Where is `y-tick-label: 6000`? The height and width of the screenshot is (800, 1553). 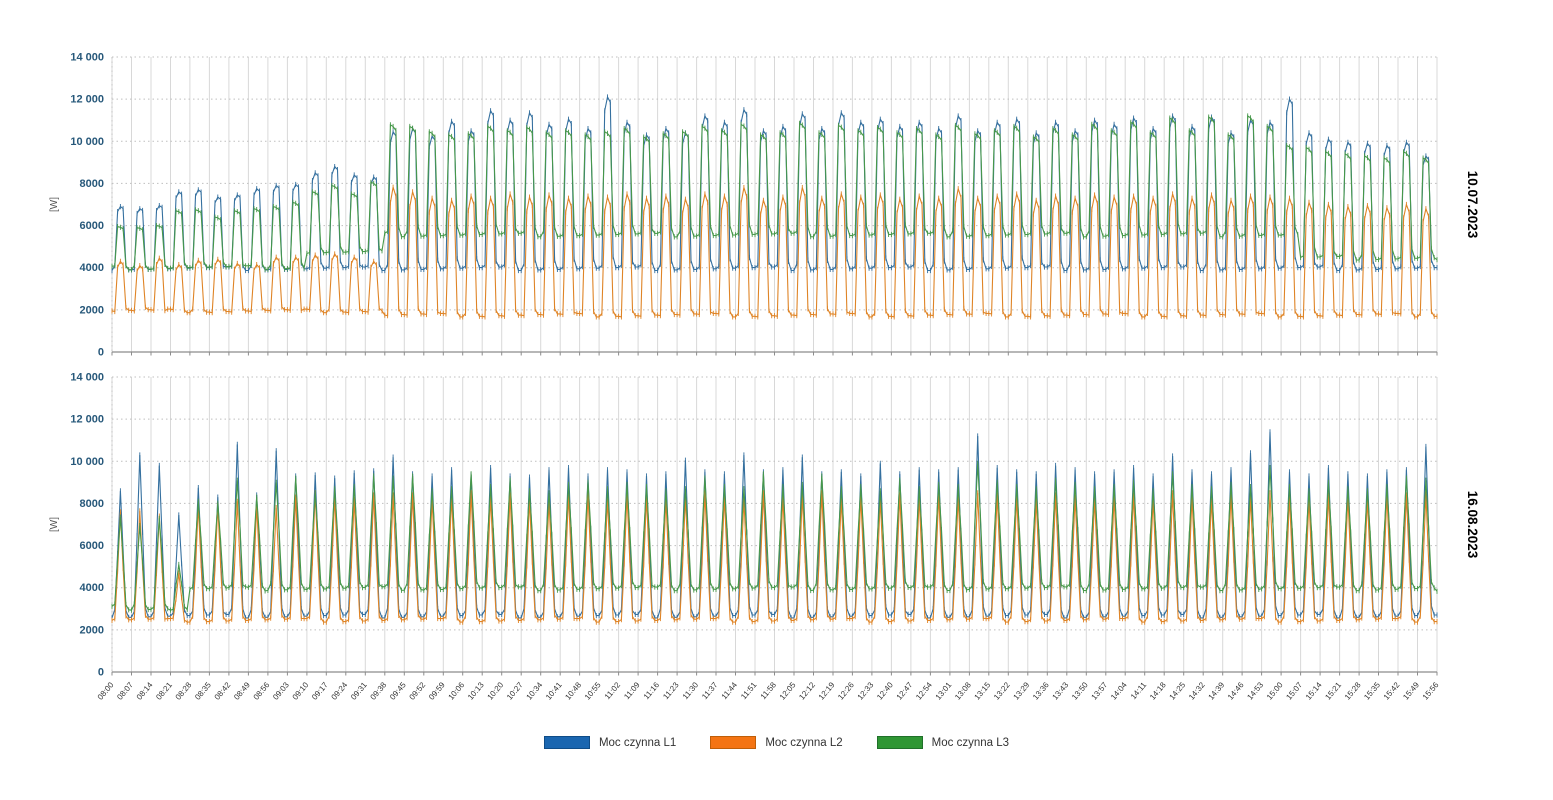 y-tick-label: 6000 is located at coordinates (92, 546).